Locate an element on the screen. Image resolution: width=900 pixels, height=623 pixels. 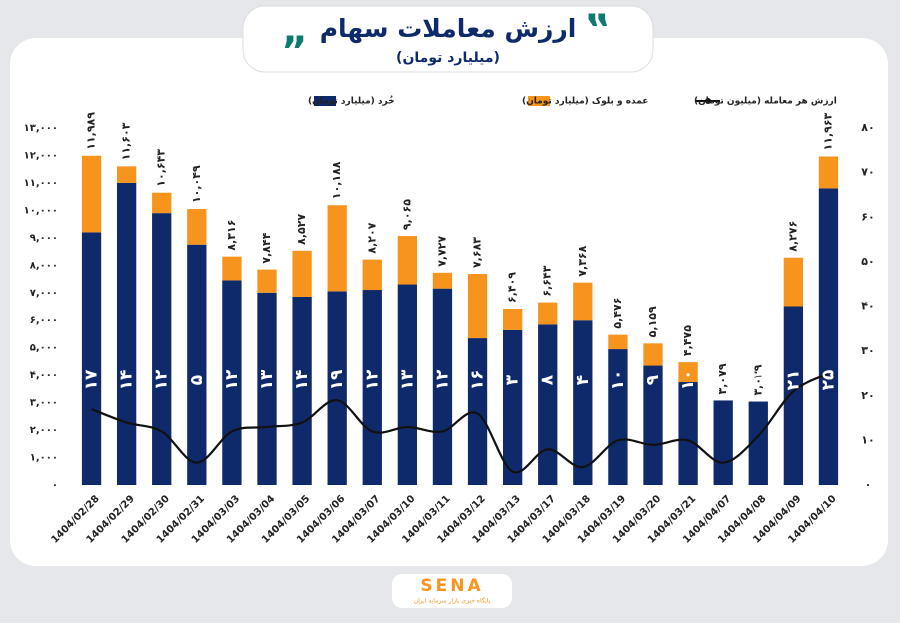
total-label: ۸,۵۲۷ is located at coordinates (301, 229).